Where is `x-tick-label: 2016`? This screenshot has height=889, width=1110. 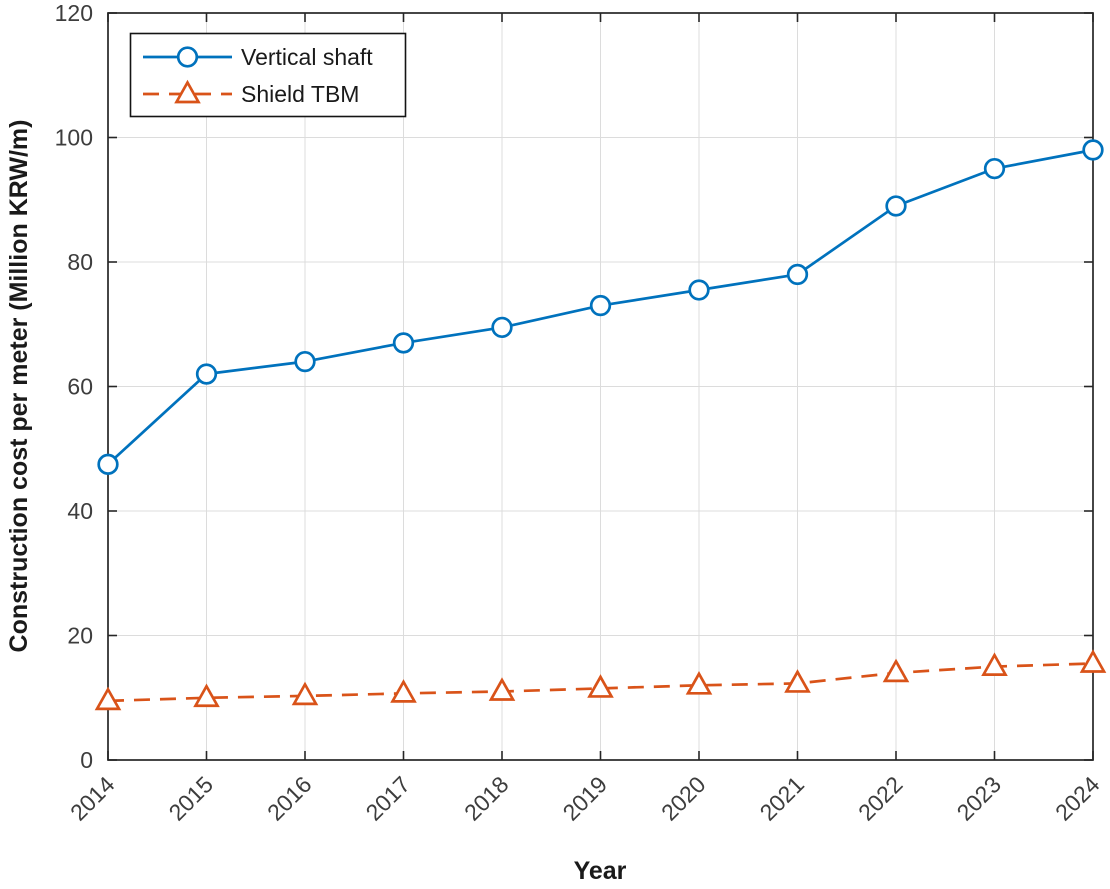
x-tick-label: 2016 is located at coordinates (289, 798).